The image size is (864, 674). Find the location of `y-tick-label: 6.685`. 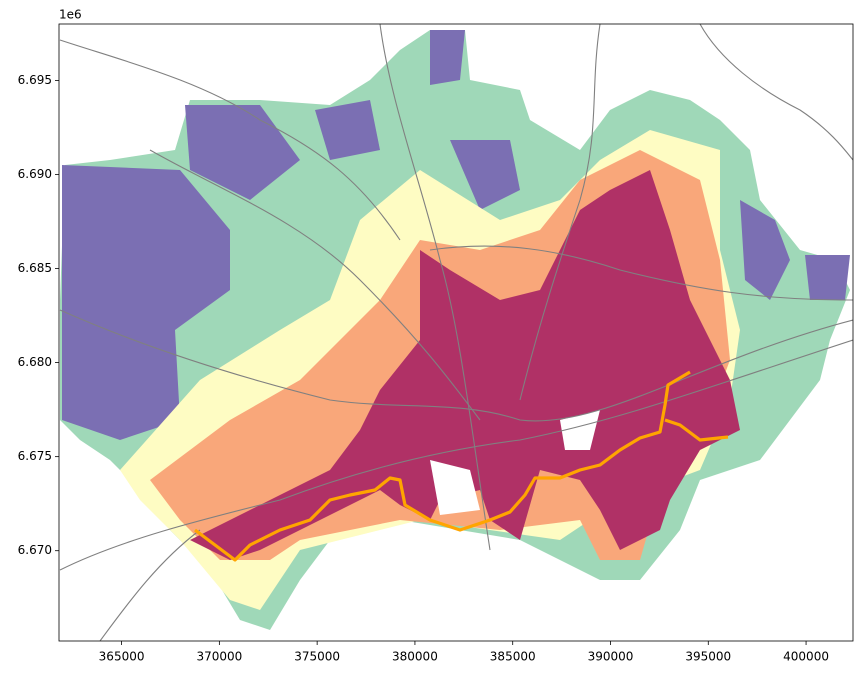

y-tick-label: 6.685 is located at coordinates (35, 268).